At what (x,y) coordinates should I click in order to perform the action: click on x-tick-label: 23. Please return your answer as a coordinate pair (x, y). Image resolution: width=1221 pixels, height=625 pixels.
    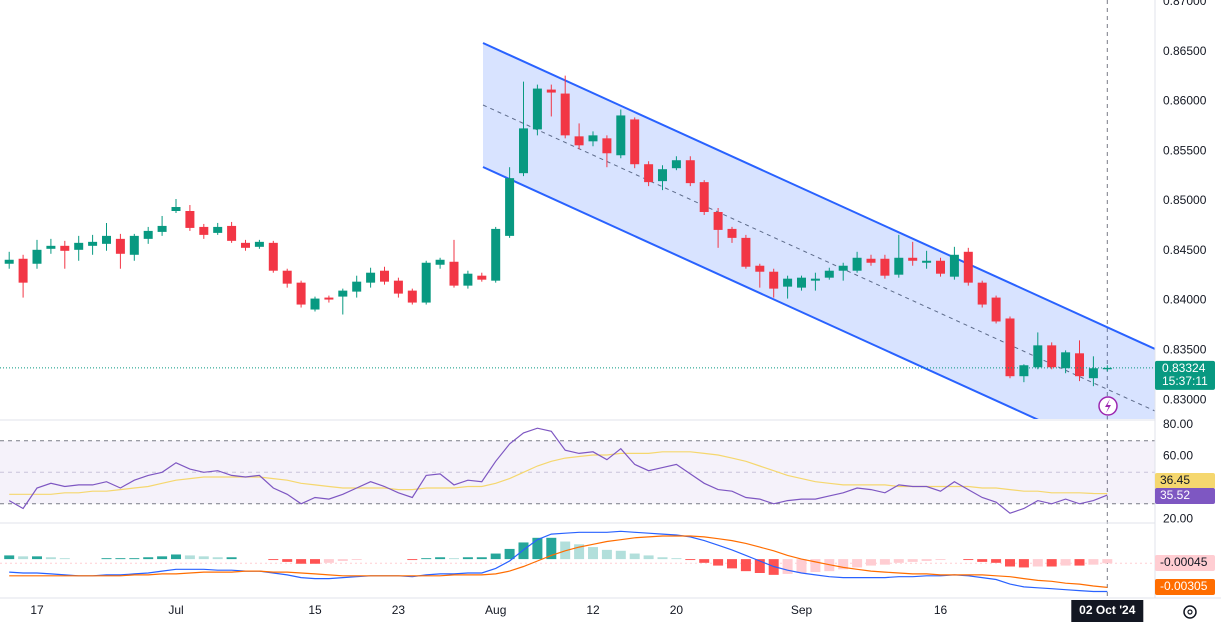
    Looking at the image, I should click on (399, 610).